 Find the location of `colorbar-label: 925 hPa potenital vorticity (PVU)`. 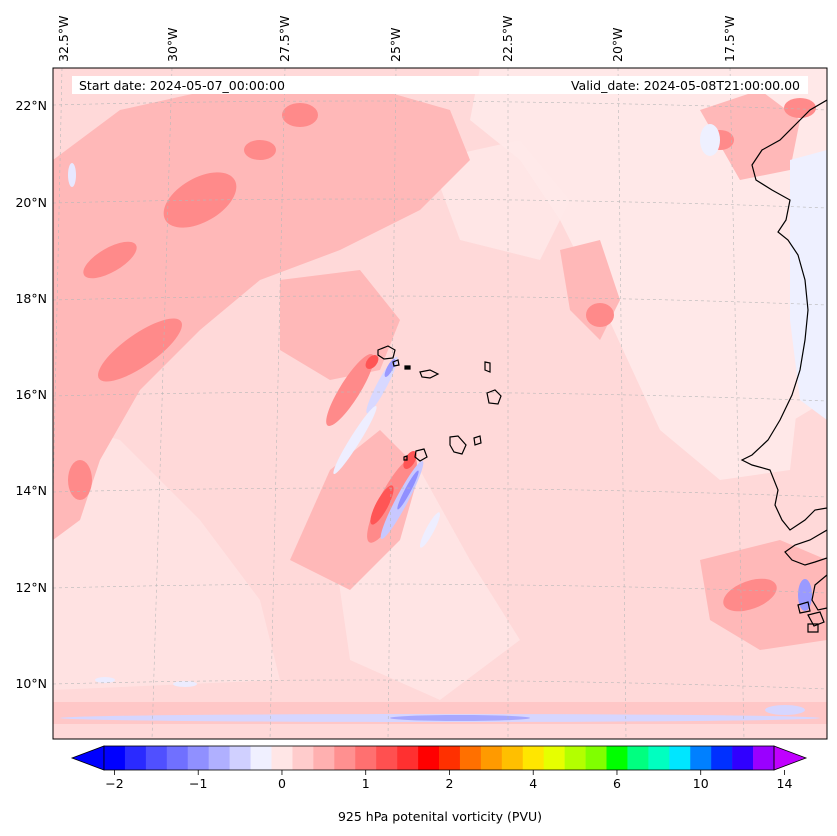

colorbar-label: 925 hPa potenital vorticity (PVU) is located at coordinates (440, 816).